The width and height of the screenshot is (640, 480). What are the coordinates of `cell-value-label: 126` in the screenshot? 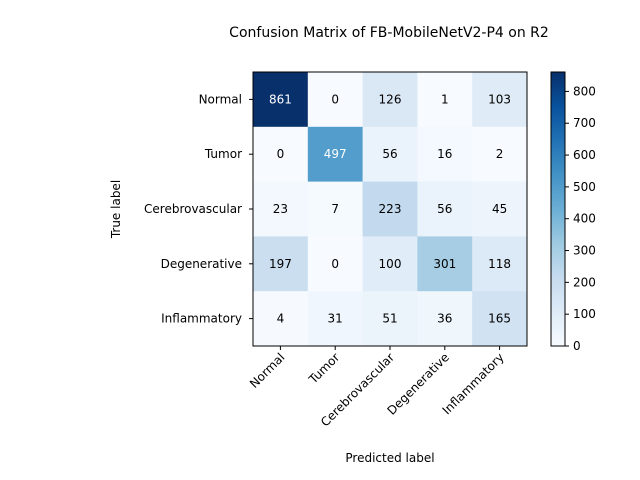 It's located at (390, 99).